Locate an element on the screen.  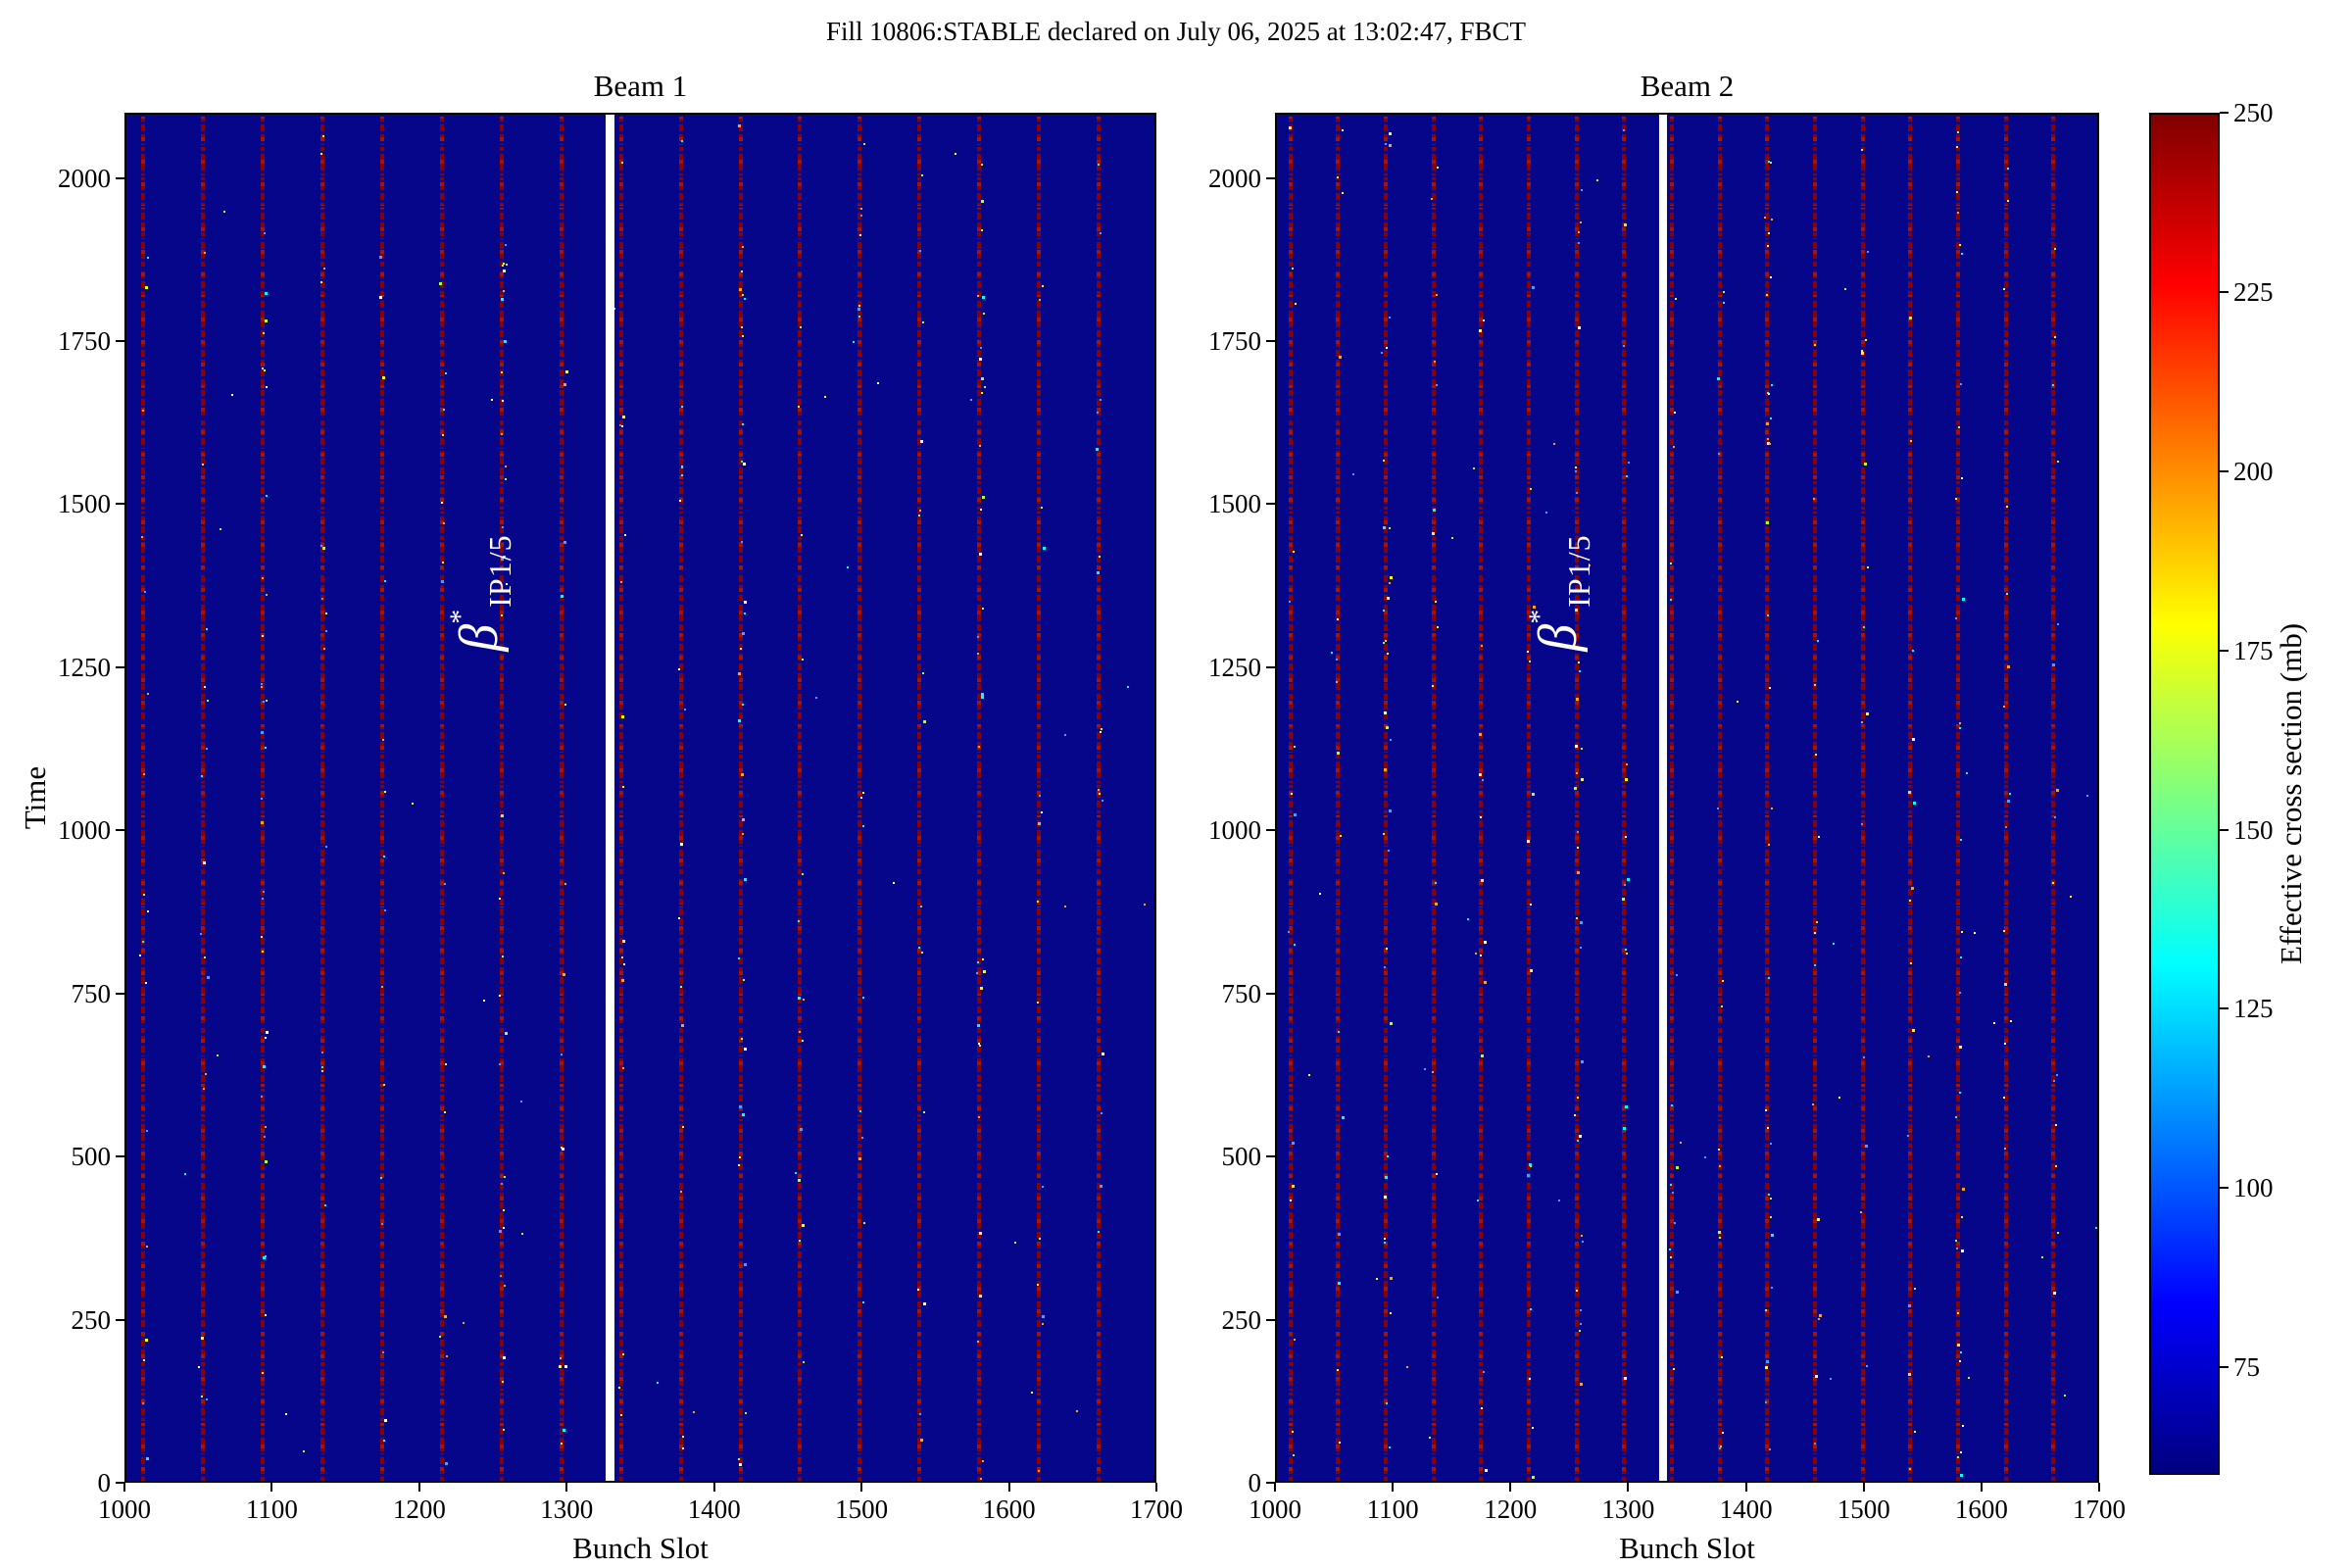
beta-subscript: IP1/5 is located at coordinates (500, 571).